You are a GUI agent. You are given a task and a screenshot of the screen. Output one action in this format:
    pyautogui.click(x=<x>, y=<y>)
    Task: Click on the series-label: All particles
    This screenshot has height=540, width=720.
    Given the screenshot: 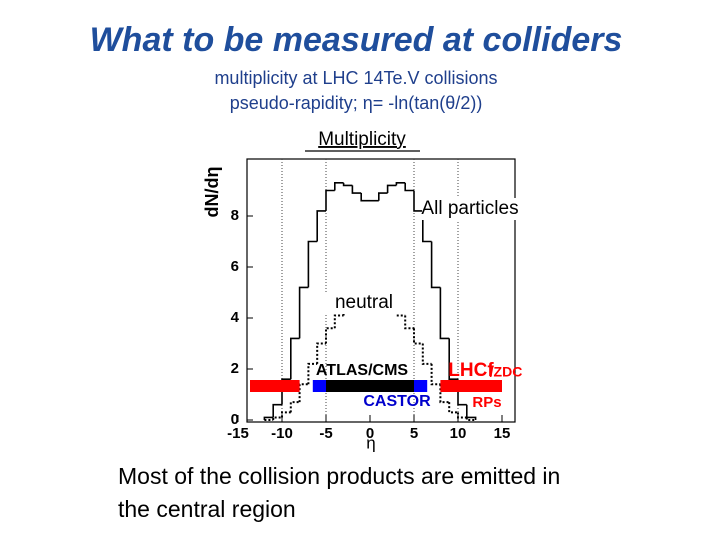 What is the action you would take?
    pyautogui.click(x=469, y=208)
    